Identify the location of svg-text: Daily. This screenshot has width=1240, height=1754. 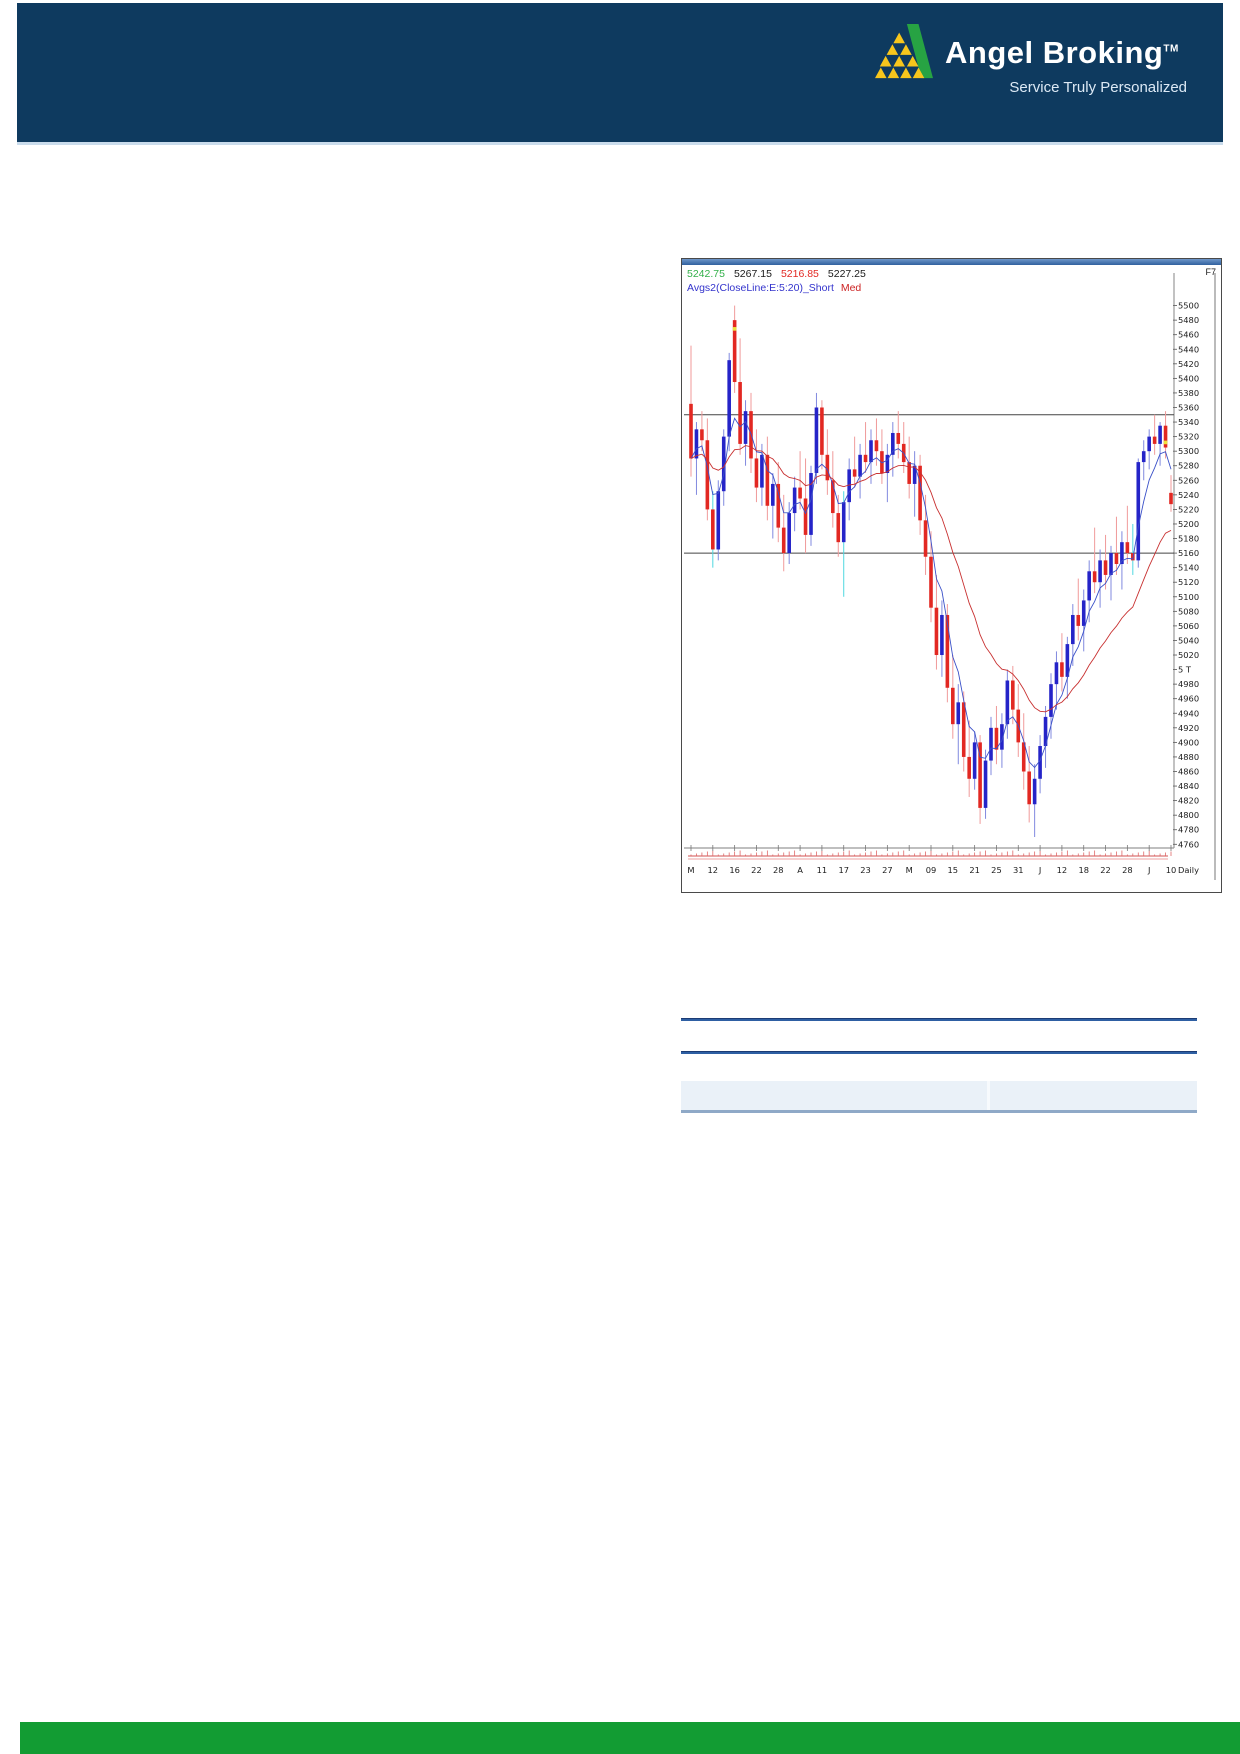
(1188, 870).